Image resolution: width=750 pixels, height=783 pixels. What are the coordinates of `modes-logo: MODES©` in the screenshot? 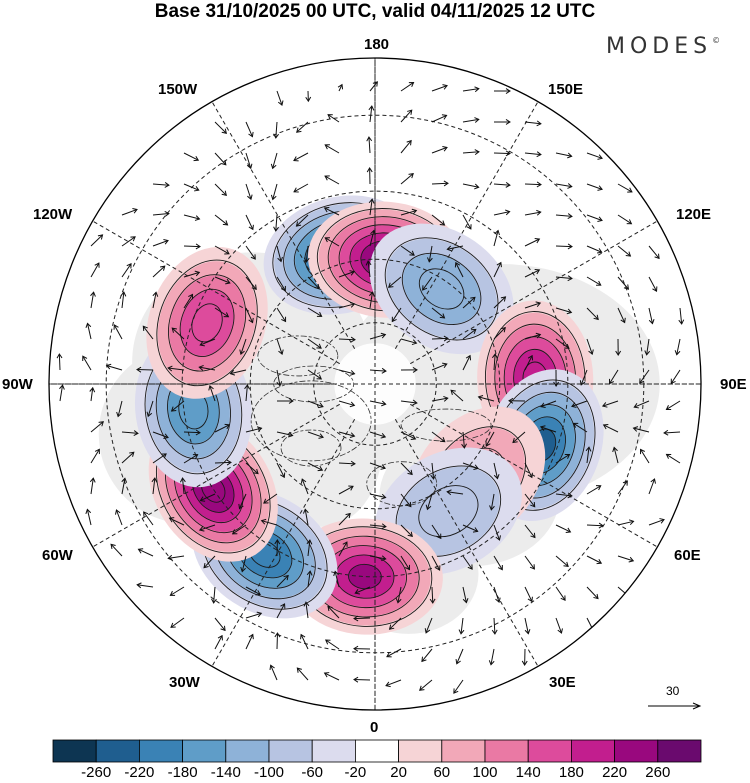 It's located at (663, 46).